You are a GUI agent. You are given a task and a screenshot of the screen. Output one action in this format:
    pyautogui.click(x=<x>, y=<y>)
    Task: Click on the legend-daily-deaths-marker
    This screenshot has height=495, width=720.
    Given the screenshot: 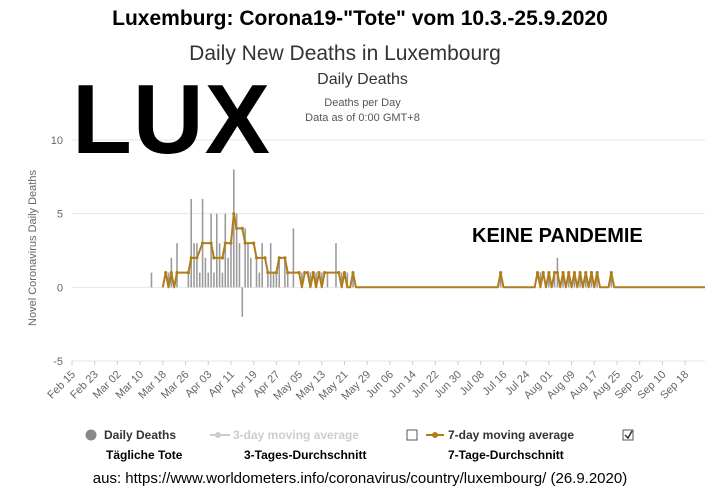 What is the action you would take?
    pyautogui.click(x=91, y=435)
    